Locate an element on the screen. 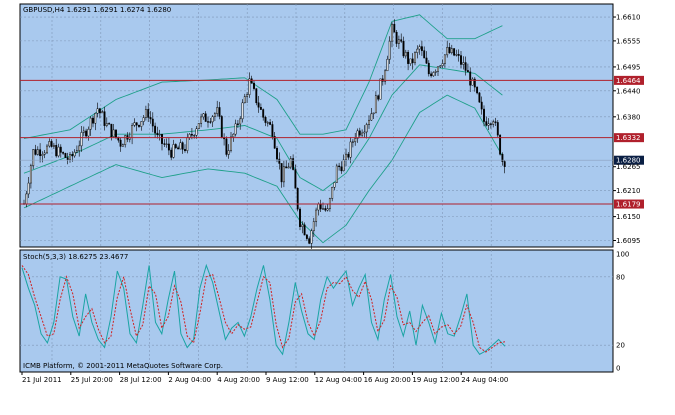 Image resolution: width=675 pixels, height=415 pixels. price-tick-label: 1.6495 is located at coordinates (628, 67).